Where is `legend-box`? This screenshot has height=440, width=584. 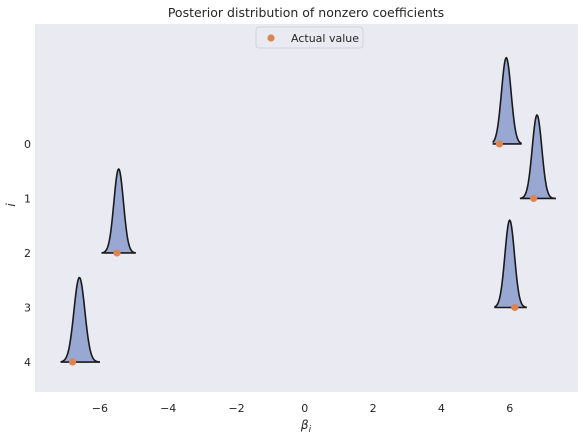
legend-box is located at coordinates (309, 37).